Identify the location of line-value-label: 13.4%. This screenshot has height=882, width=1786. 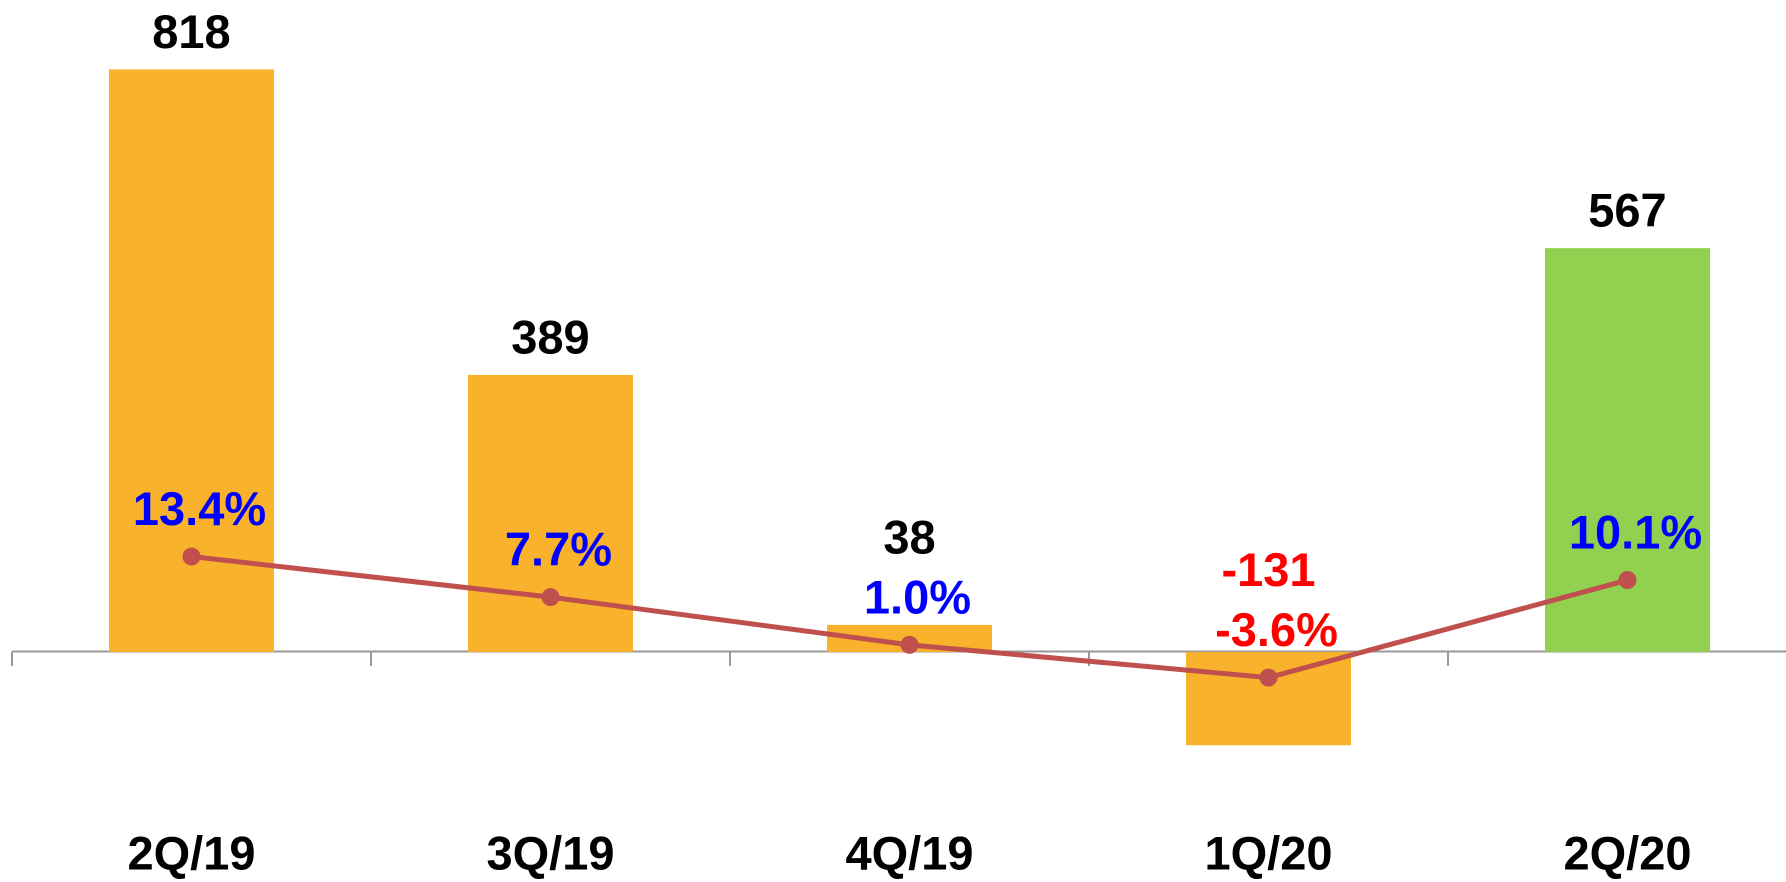
(199, 508).